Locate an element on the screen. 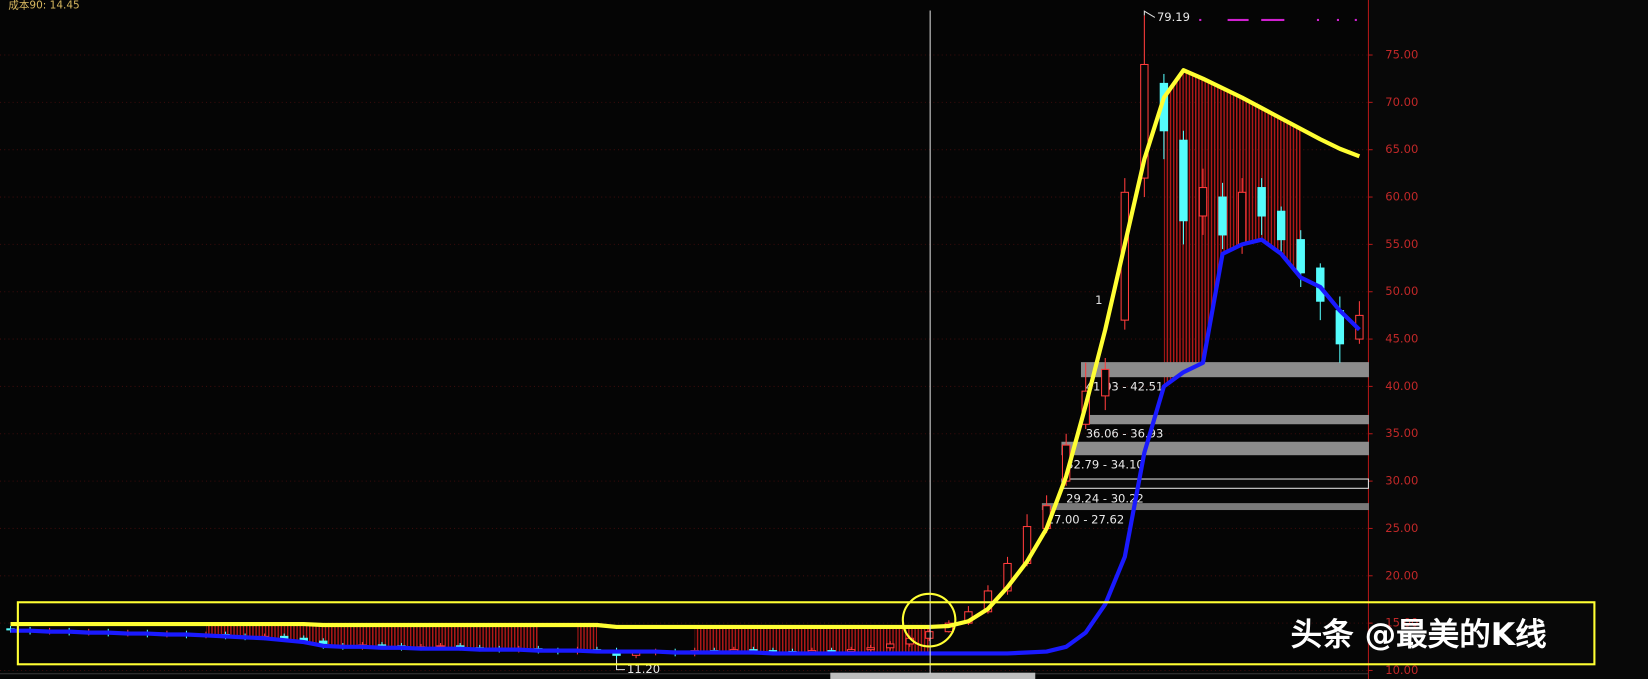  price-zone-label: 32.79 - 34.10 is located at coordinates (1105, 465).